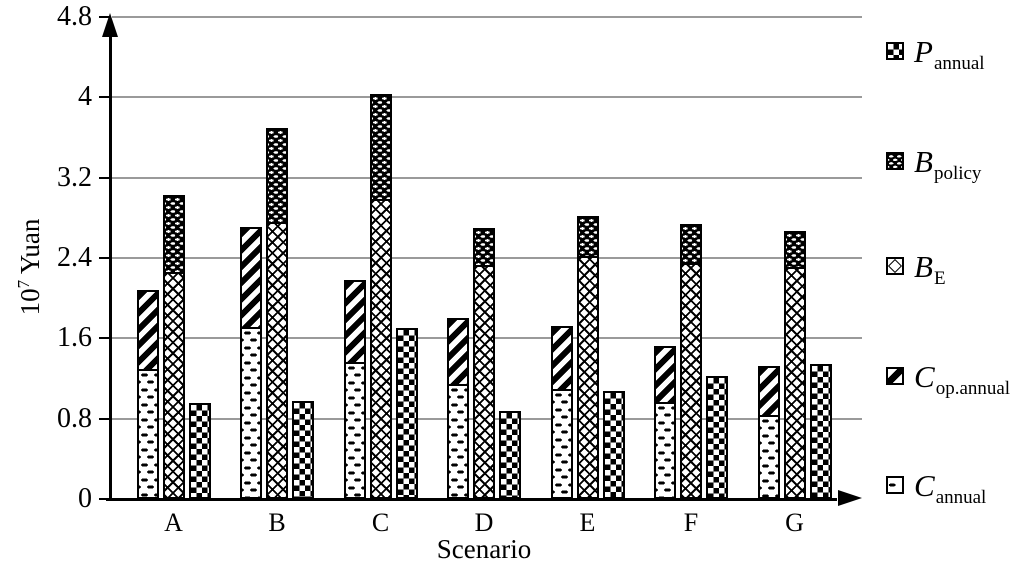  Describe the element at coordinates (895, 376) in the screenshot. I see `legend-swatch-C_op.annual` at that location.